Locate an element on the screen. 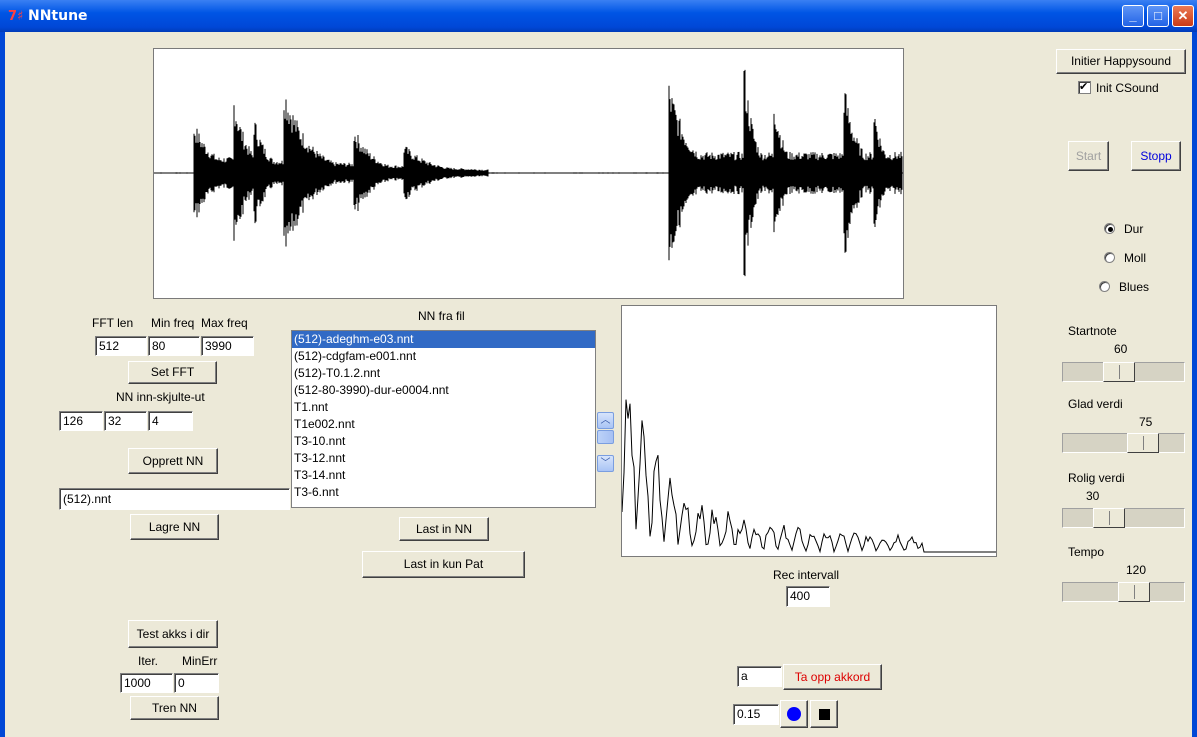  load-nn-button: Last in NN is located at coordinates (444, 529).